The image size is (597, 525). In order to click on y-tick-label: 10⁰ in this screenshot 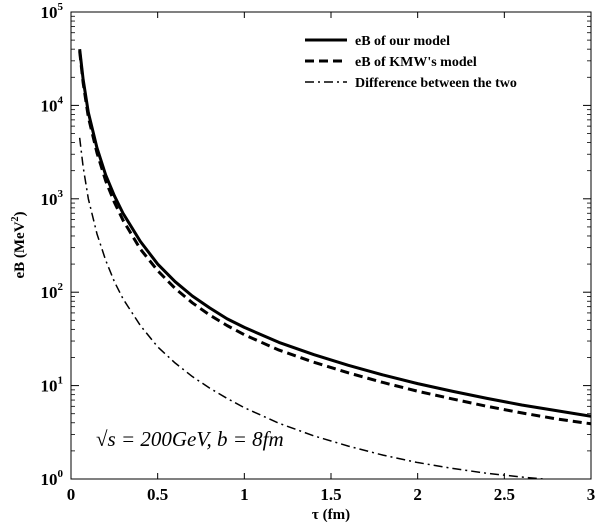, I will do `click(52, 478)`.